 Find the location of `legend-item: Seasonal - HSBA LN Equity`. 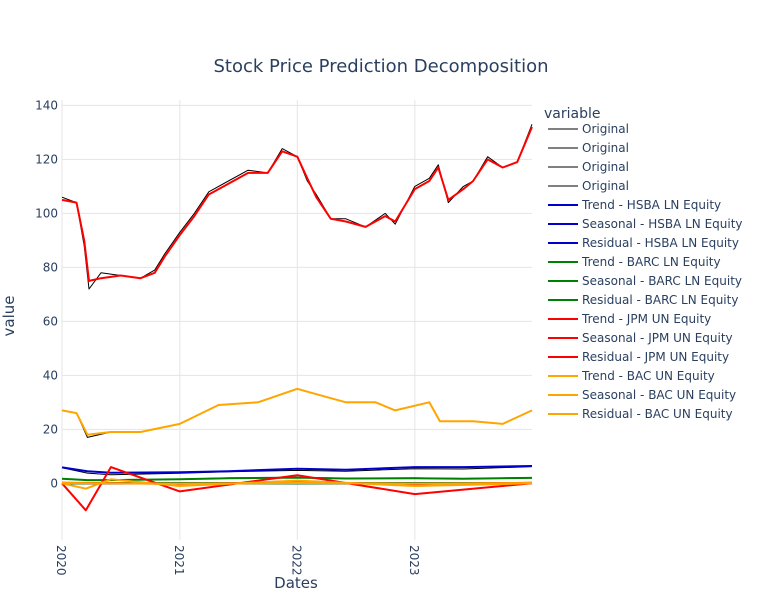

legend-item: Seasonal - HSBA LN Equity is located at coordinates (645, 224).